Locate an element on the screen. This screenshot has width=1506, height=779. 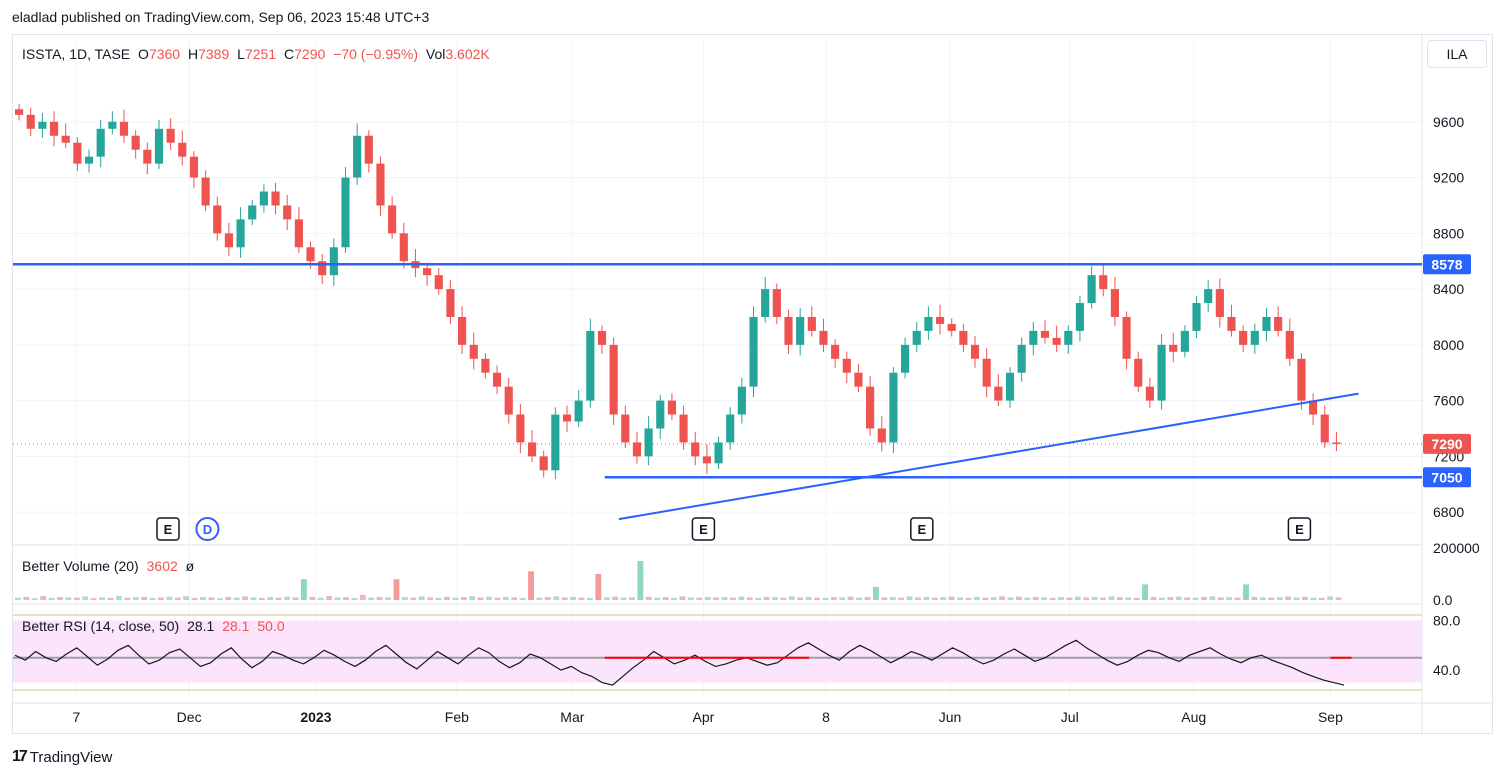
legend-open-value: 7360 is located at coordinates (164, 54).